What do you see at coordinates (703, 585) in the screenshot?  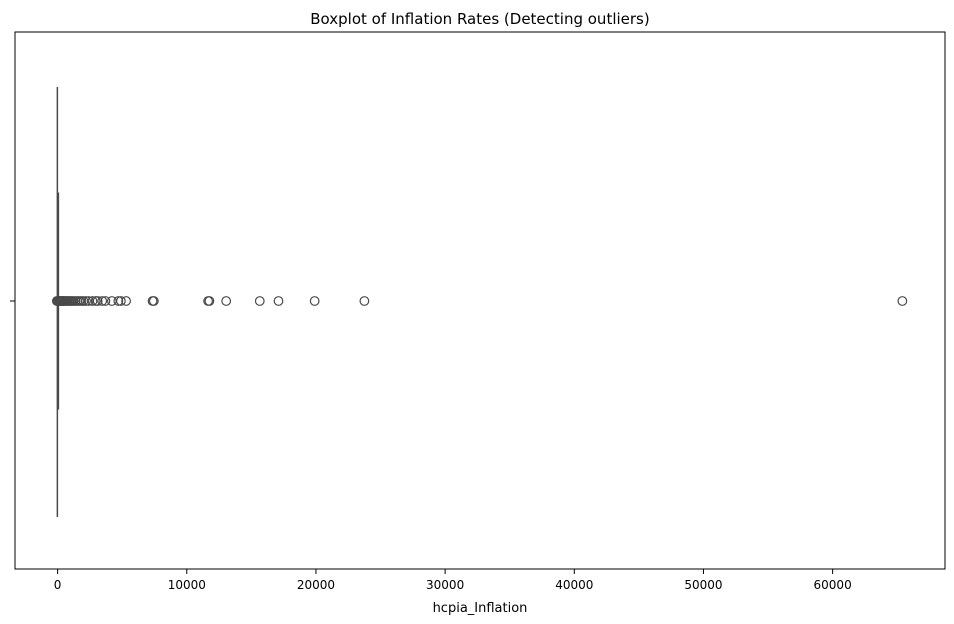 I see `x-tick-label: 50000` at bounding box center [703, 585].